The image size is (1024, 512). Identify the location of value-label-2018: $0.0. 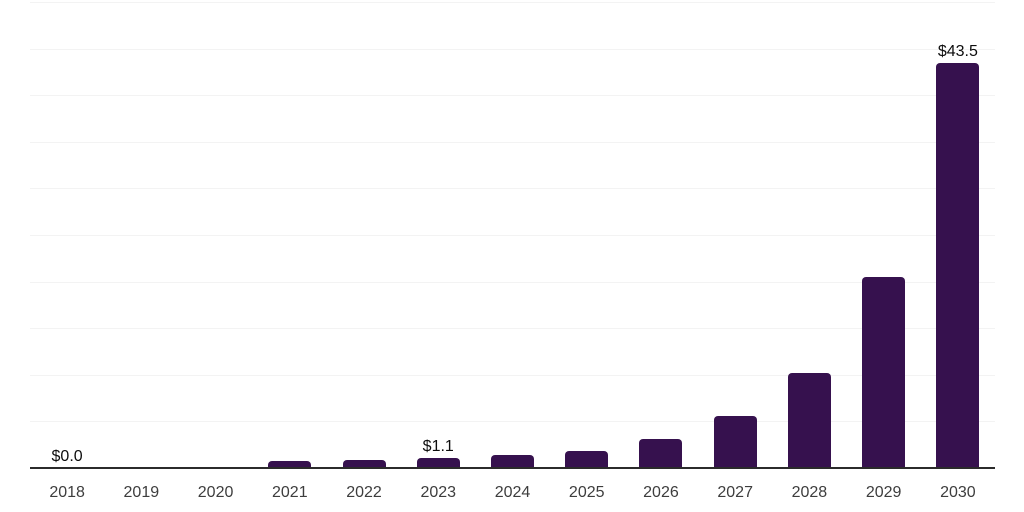
(67, 456).